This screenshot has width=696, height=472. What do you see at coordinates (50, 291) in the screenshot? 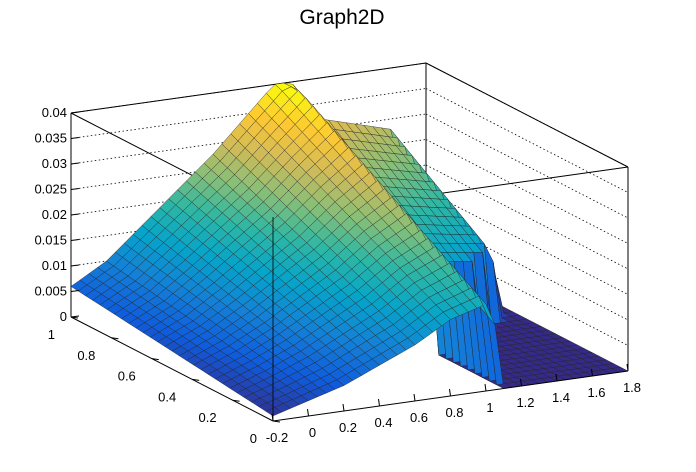
I see `z-tick-label: 0.005` at bounding box center [50, 291].